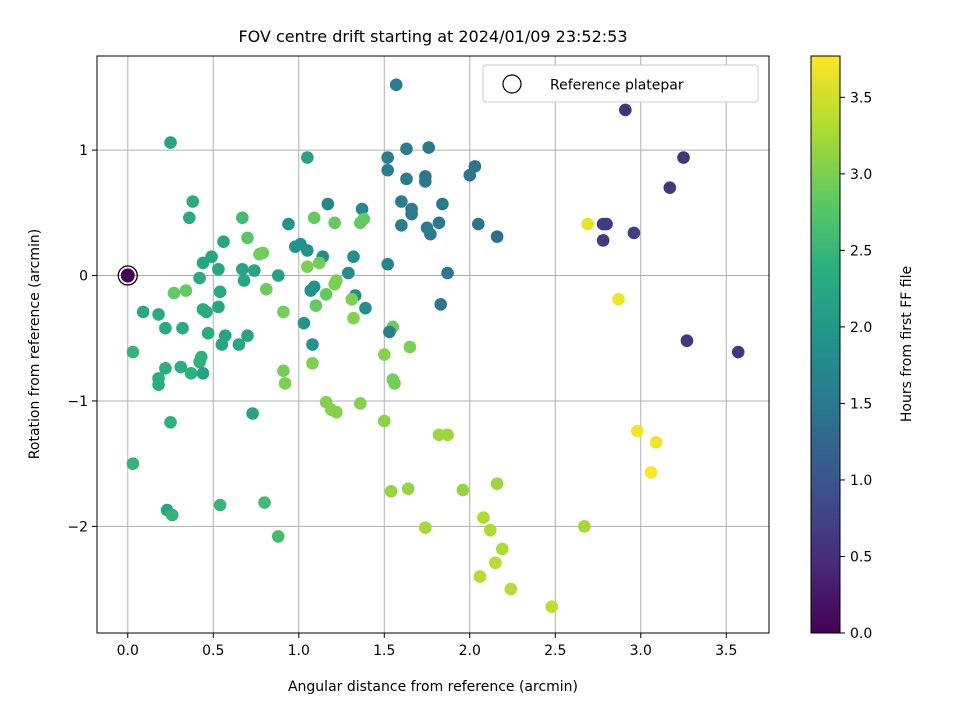  Describe the element at coordinates (512, 84) in the screenshot. I see `legend-reference-marker-icon` at that location.